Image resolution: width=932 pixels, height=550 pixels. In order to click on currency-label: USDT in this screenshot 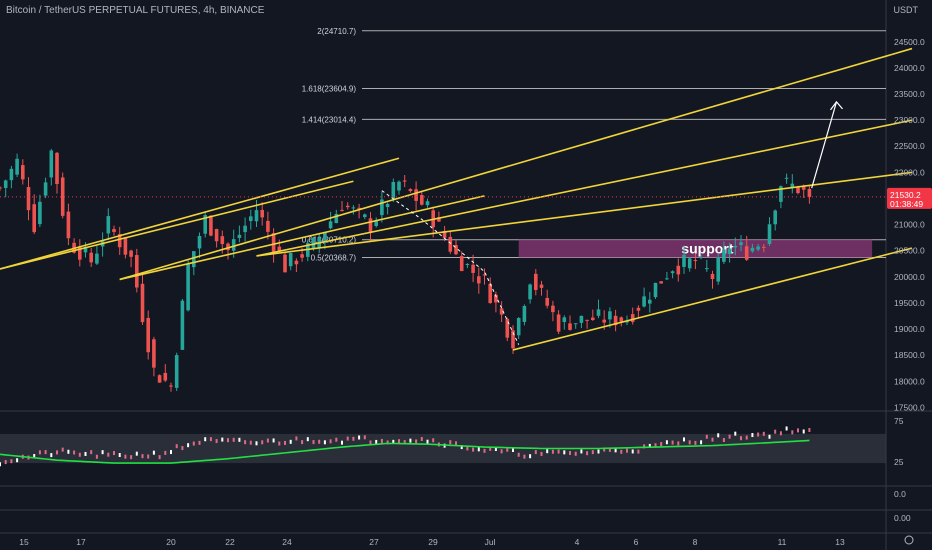, I will do `click(906, 10)`.